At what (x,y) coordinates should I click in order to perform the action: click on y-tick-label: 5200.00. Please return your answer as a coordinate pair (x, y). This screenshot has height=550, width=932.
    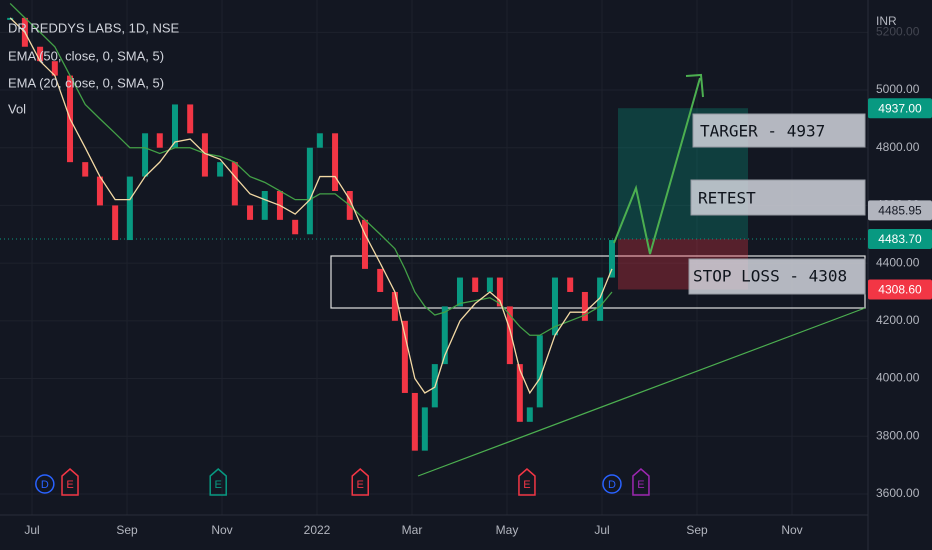
    Looking at the image, I should click on (898, 31).